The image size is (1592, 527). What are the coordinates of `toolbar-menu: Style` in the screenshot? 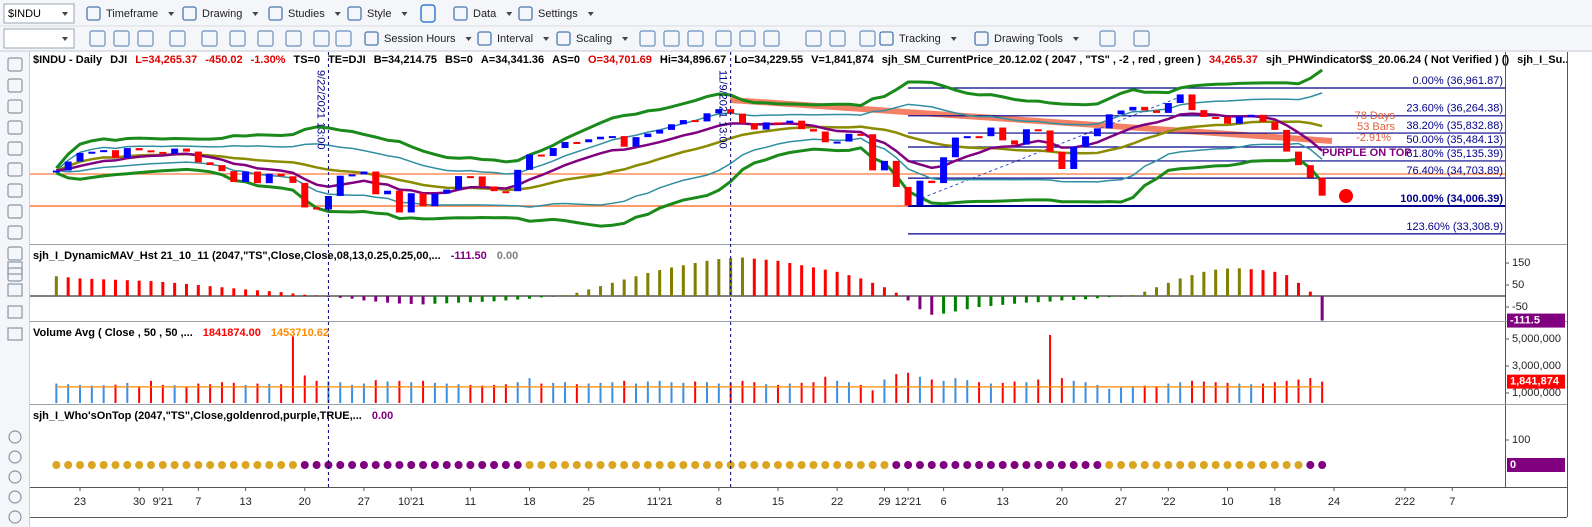 It's located at (379, 14).